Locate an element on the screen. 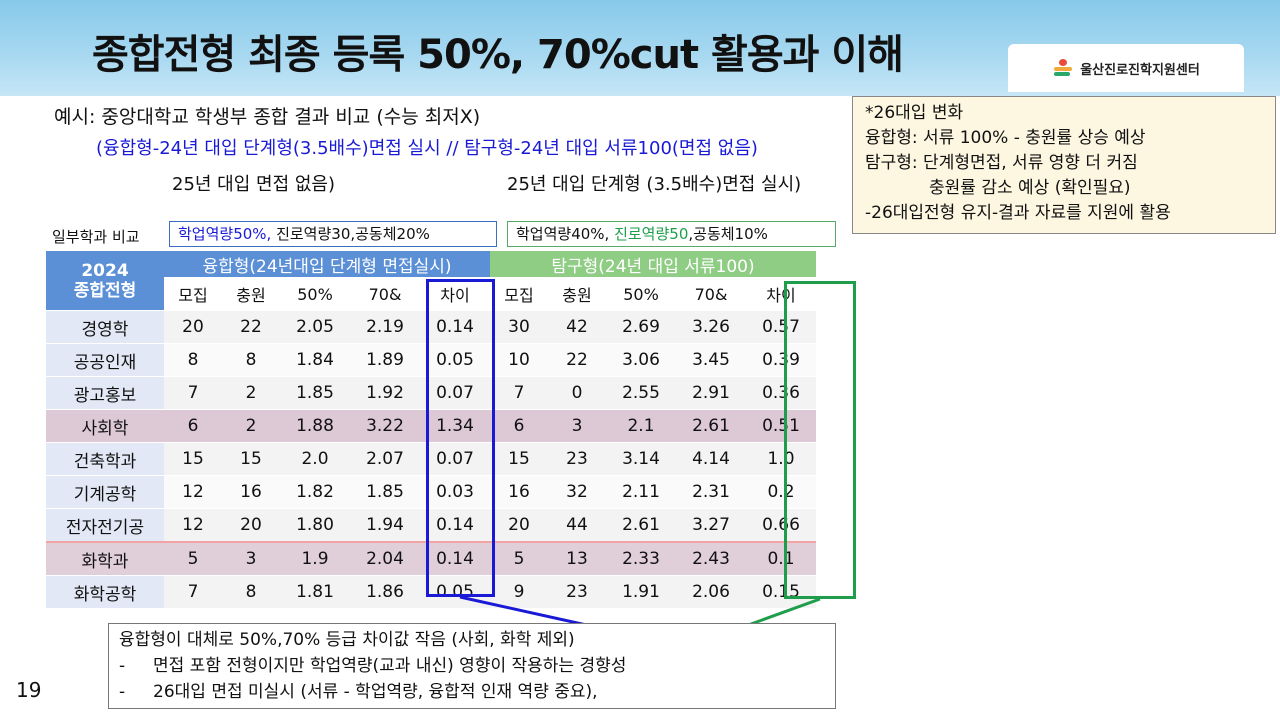  weight-rest: 진로역량30,공동체20% is located at coordinates (350, 234).